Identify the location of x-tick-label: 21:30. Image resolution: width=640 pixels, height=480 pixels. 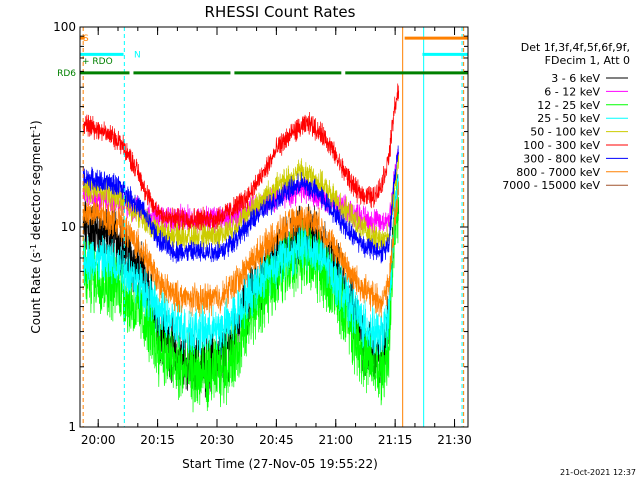
(454, 440).